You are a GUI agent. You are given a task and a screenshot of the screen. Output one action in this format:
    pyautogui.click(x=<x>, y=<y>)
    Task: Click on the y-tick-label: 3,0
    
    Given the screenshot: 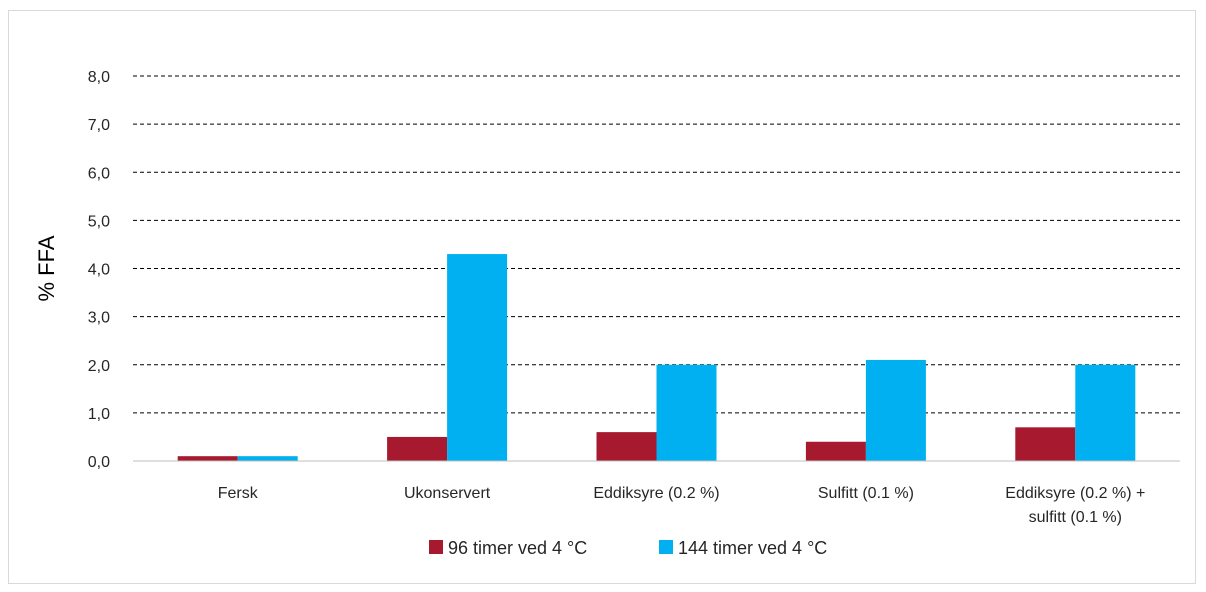 What is the action you would take?
    pyautogui.click(x=99, y=318)
    